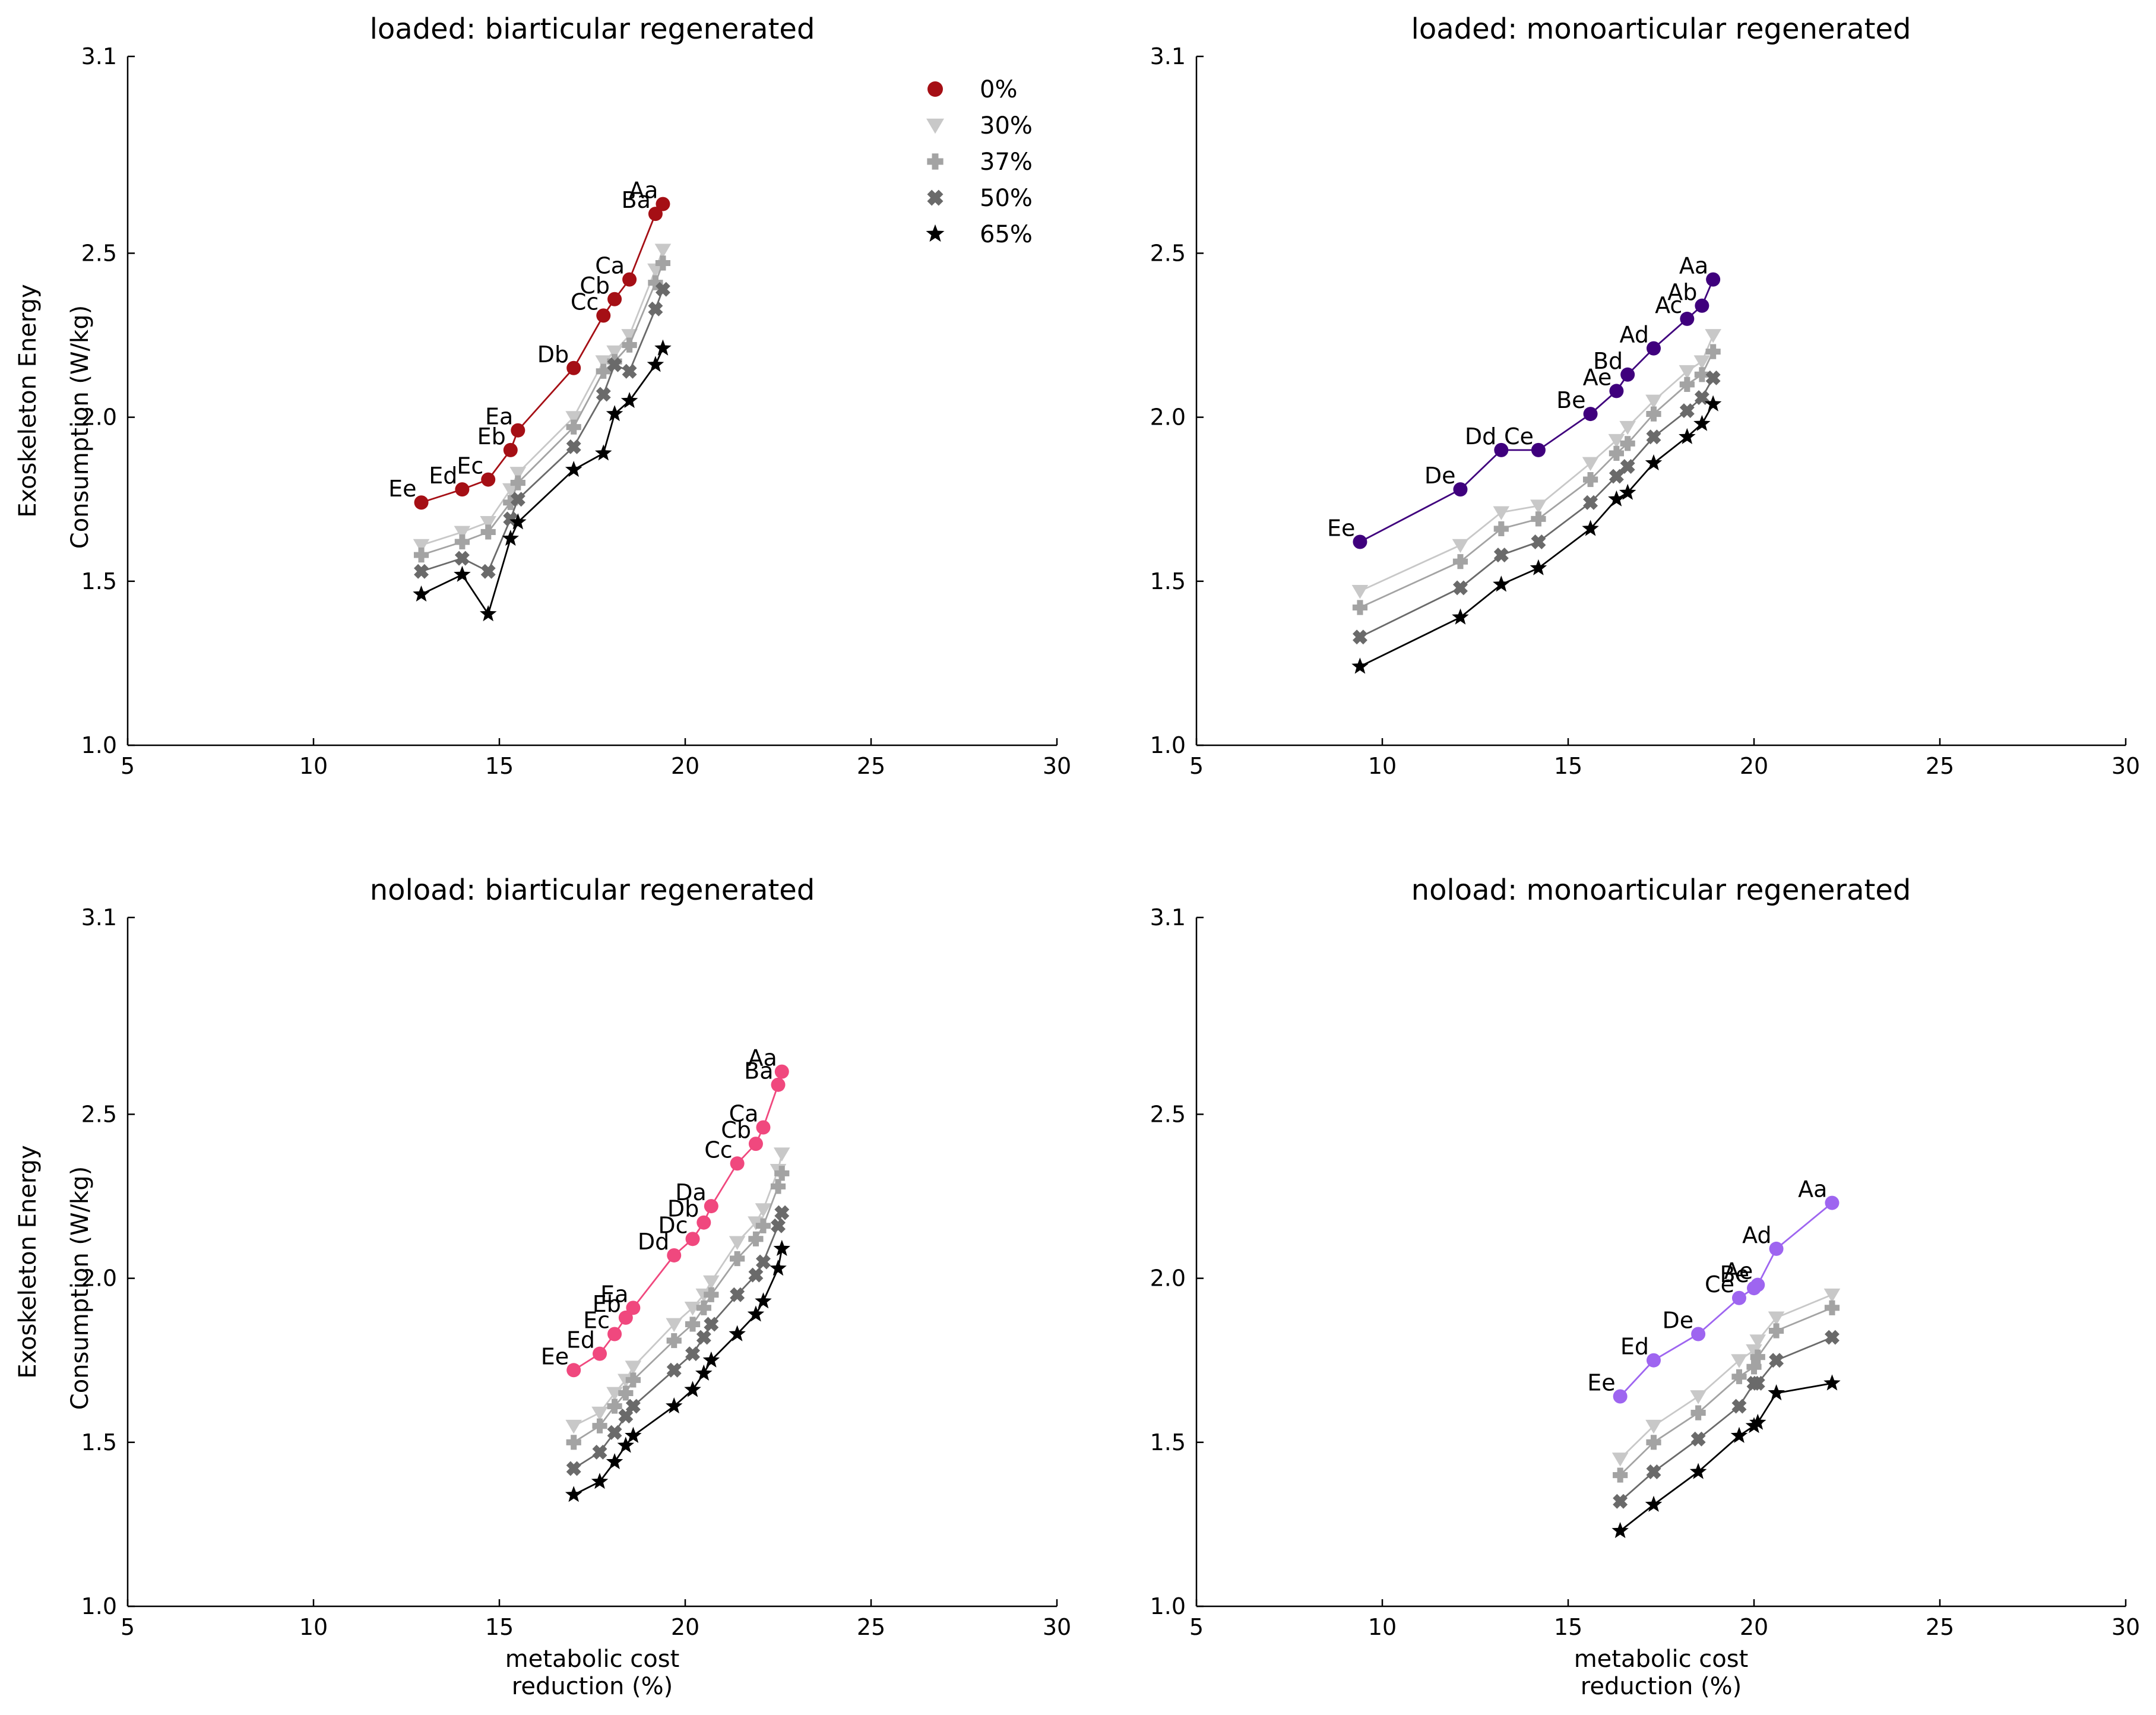 The height and width of the screenshot is (1715, 2156). What do you see at coordinates (592, 1660) in the screenshot?
I see `x-axis-label: metabolic cost` at bounding box center [592, 1660].